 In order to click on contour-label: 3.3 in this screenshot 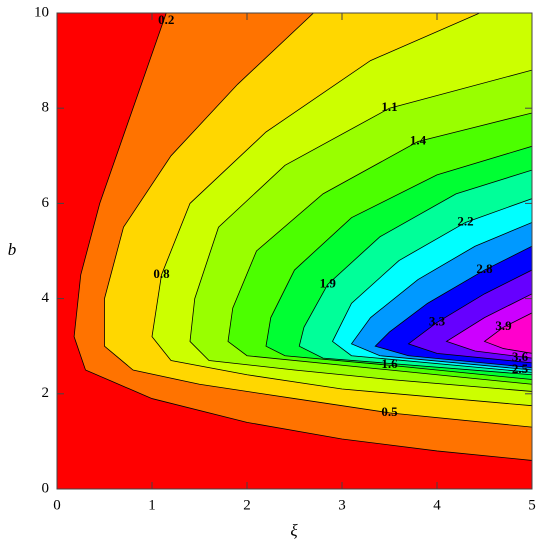, I will do `click(437, 320)`.